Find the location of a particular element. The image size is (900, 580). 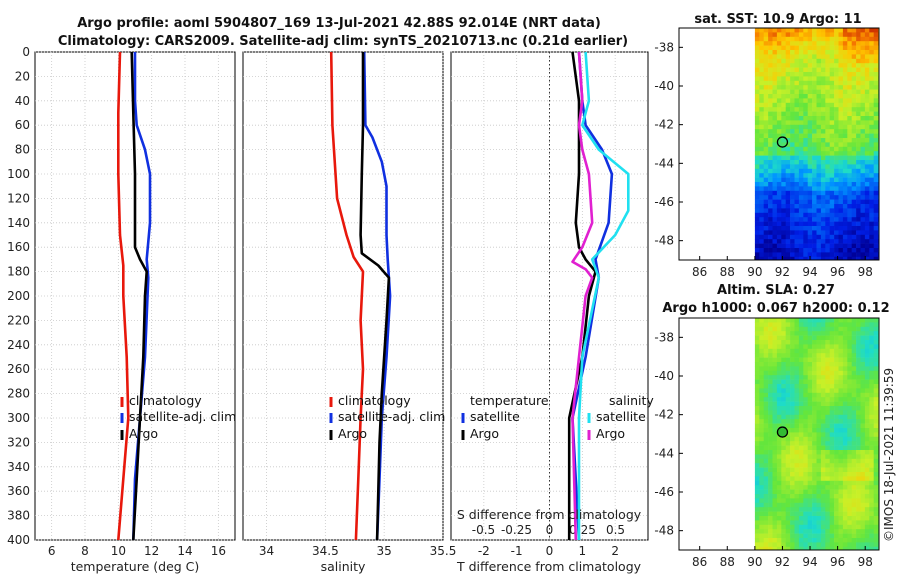

x-tick-label: 0 is located at coordinates (550, 551).